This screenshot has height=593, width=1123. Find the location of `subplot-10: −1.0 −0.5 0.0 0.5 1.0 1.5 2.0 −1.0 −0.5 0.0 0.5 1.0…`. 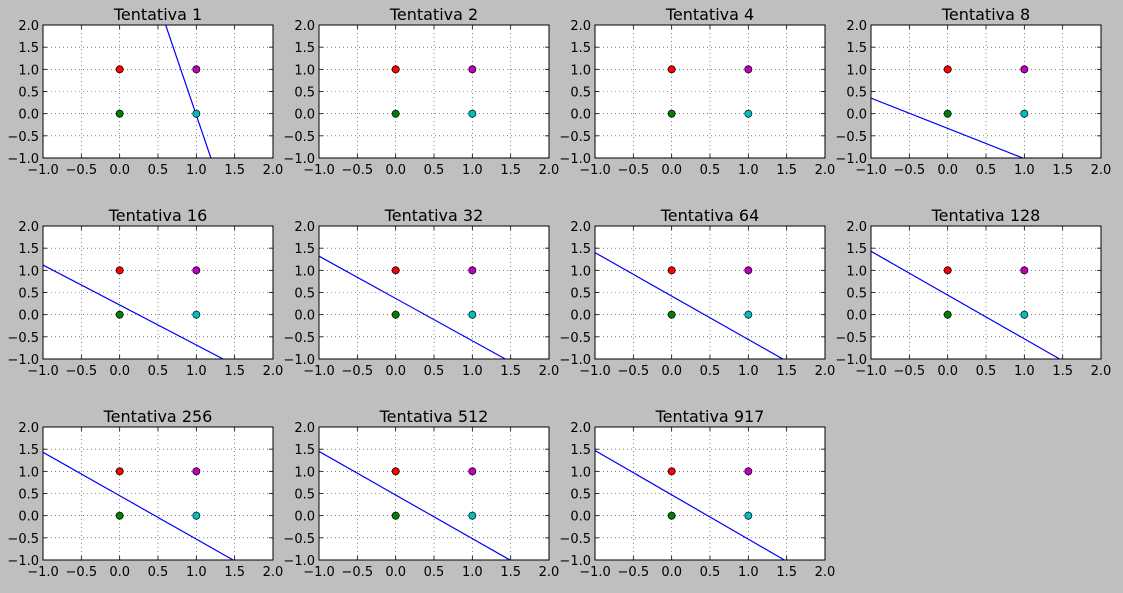

subplot-10: −1.0 −0.5 0.0 0.5 1.0 1.5 2.0 −1.0 −0.5 0.0 0.5 1.0… is located at coordinates (421, 493).